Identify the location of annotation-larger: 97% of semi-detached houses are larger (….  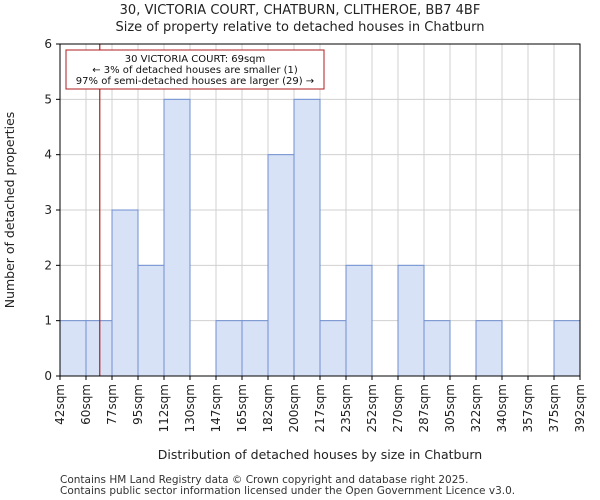
(195, 81).